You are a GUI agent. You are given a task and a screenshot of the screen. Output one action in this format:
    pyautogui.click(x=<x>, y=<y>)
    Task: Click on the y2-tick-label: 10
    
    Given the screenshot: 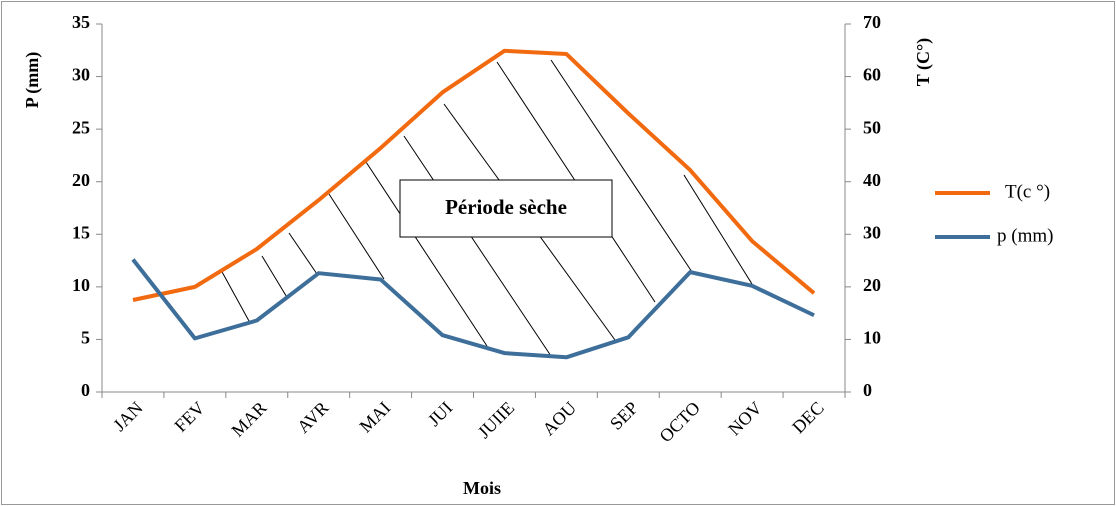 What is the action you would take?
    pyautogui.click(x=872, y=338)
    